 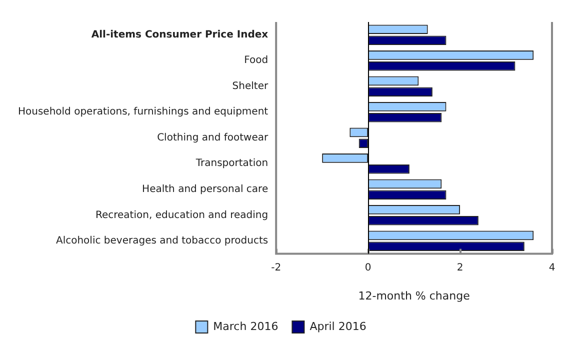 What do you see at coordinates (205, 190) in the screenshot?
I see `y-tick-label: Health and personal care` at bounding box center [205, 190].